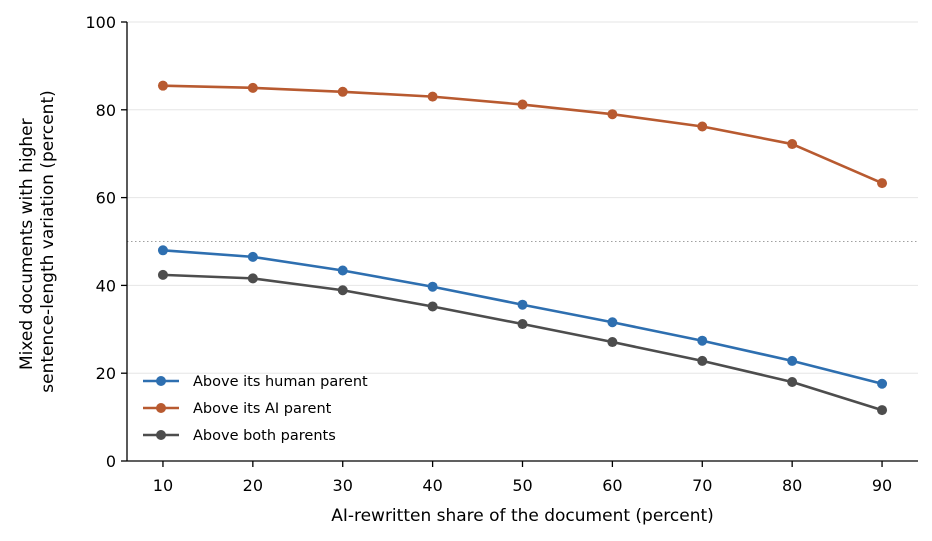 Image resolution: width=932 pixels, height=541 pixels. I want to click on x-tick-label: 30, so click(343, 485).